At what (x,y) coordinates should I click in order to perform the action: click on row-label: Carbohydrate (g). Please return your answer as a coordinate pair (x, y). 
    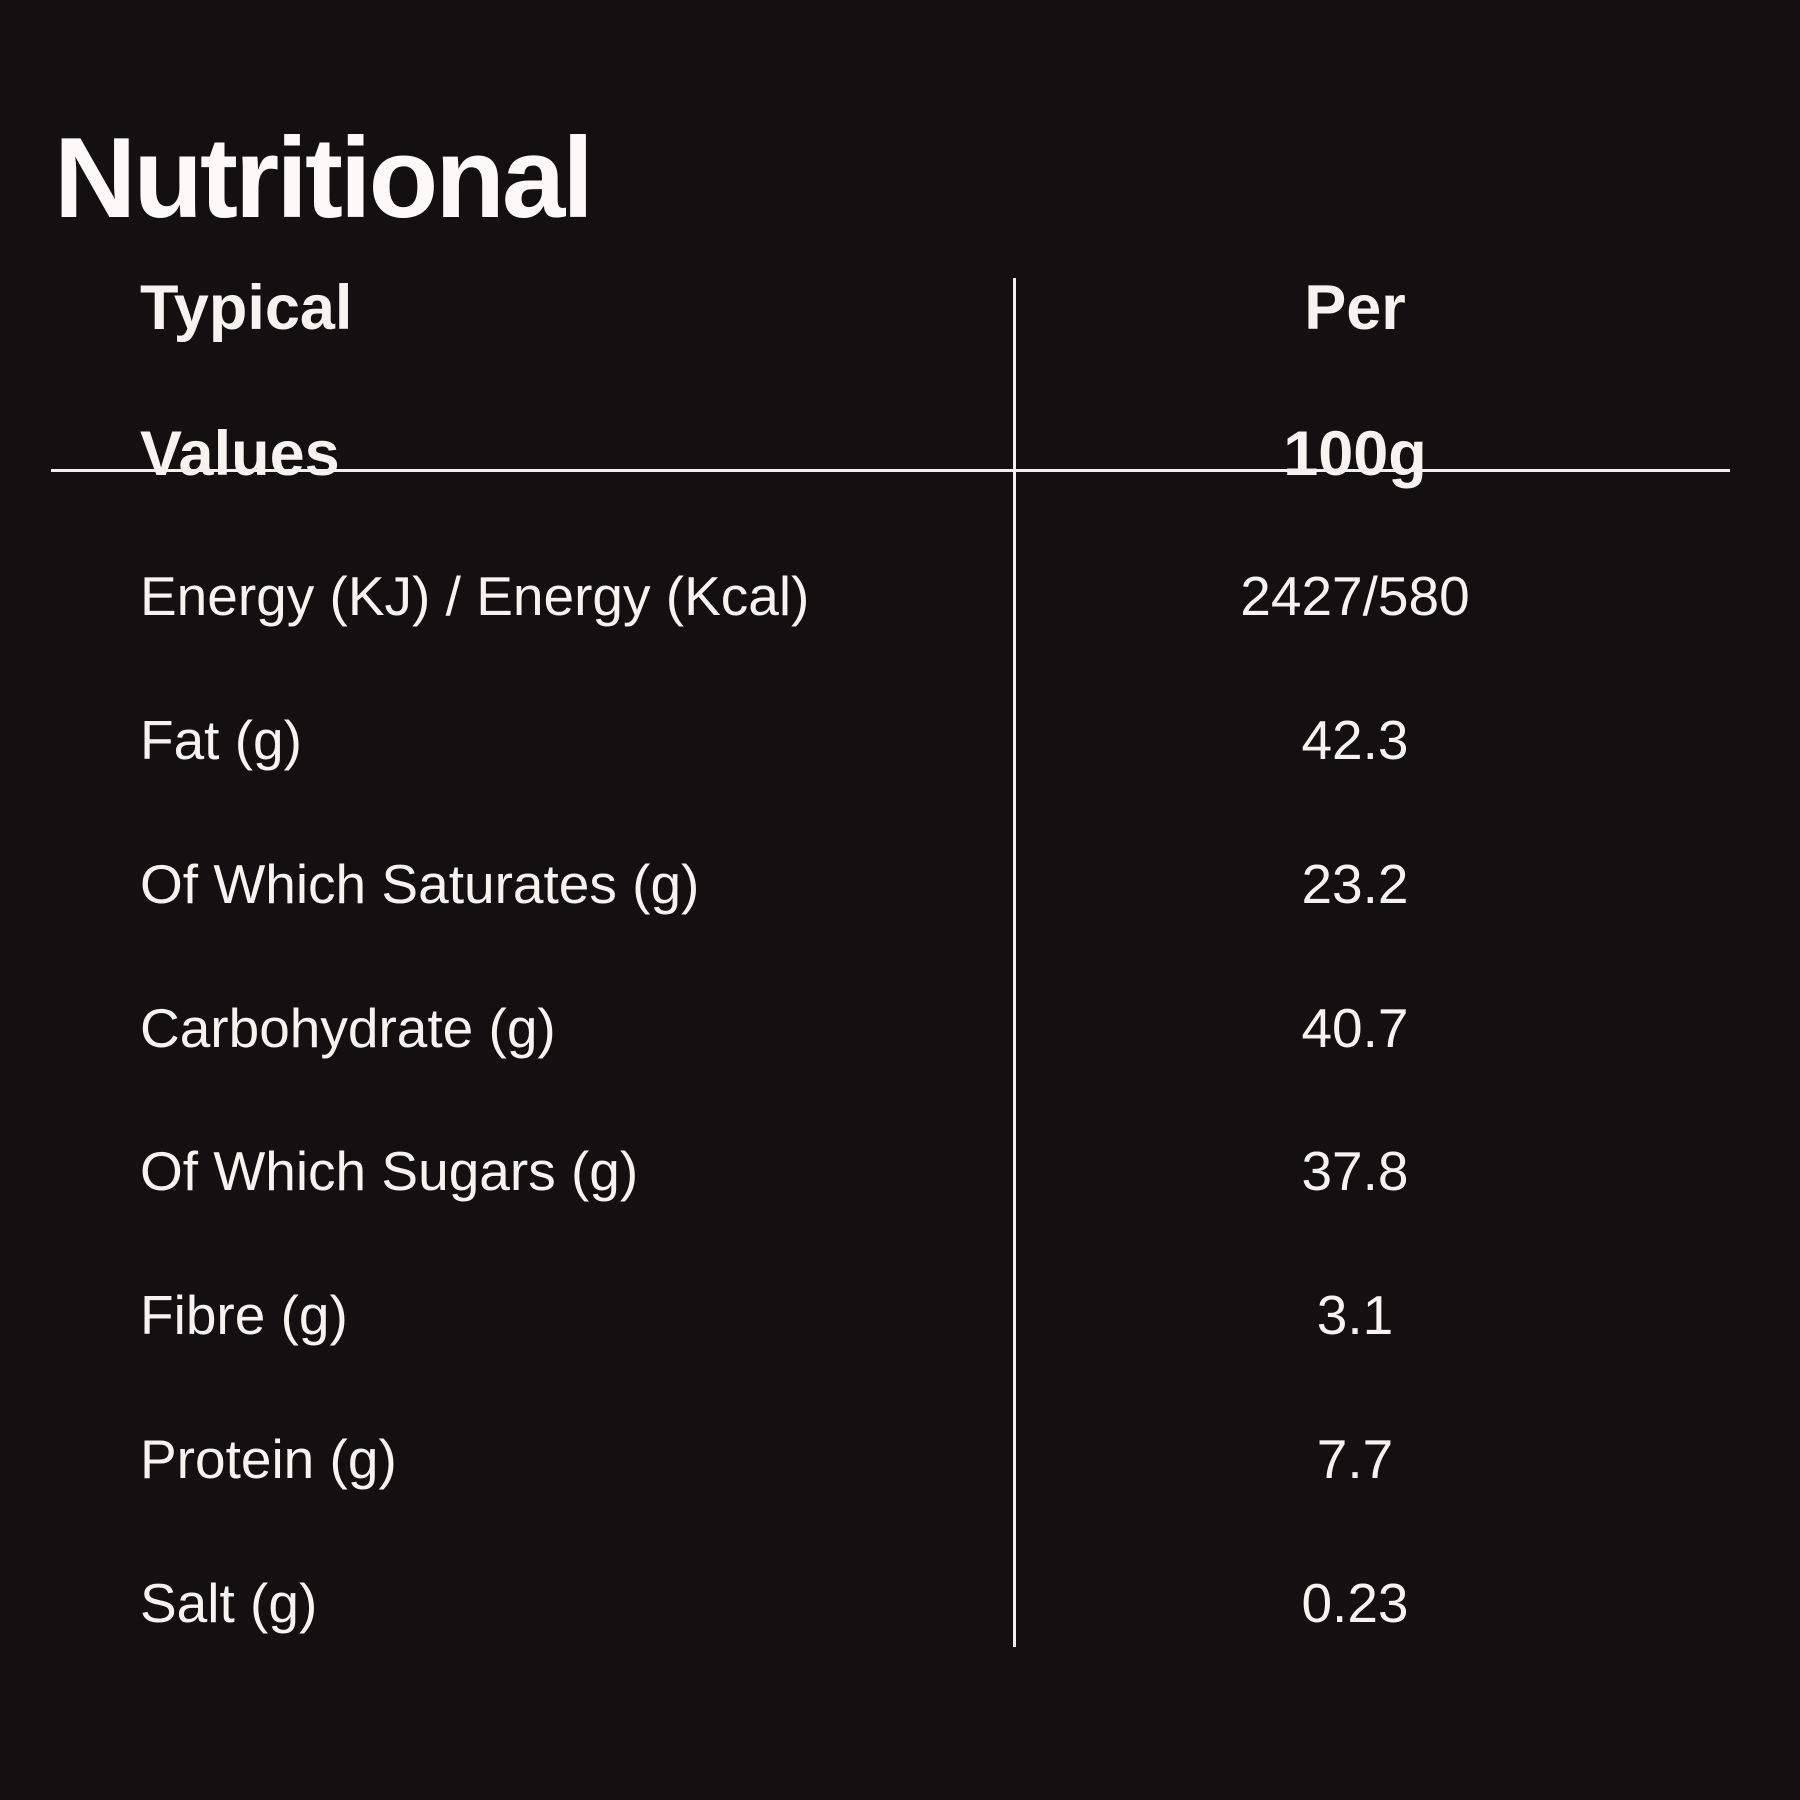
    Looking at the image, I should click on (348, 1028).